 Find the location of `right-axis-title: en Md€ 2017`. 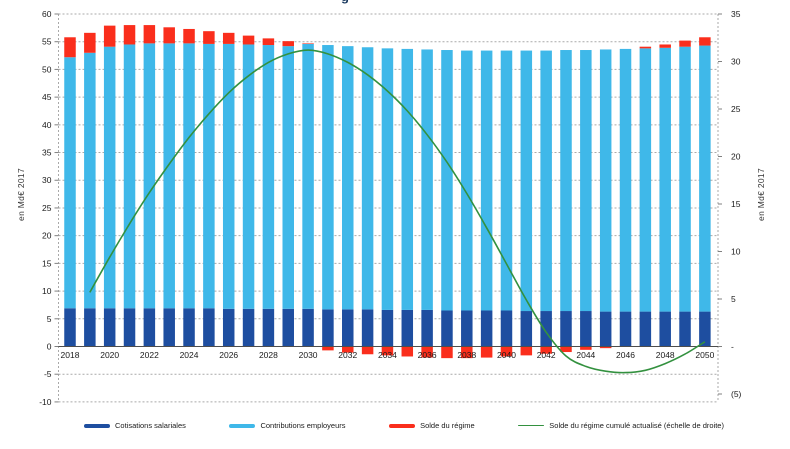

right-axis-title: en Md€ 2017 is located at coordinates (761, 194).